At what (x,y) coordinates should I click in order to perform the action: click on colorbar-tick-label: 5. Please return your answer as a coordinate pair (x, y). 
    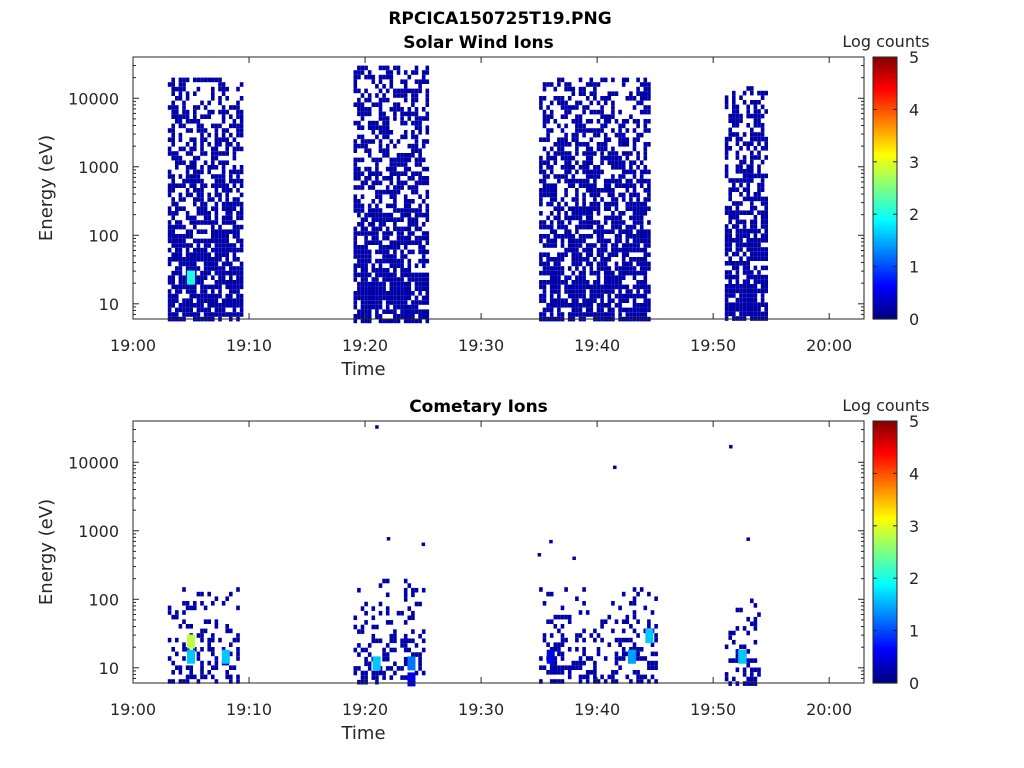
    Looking at the image, I should click on (914, 57).